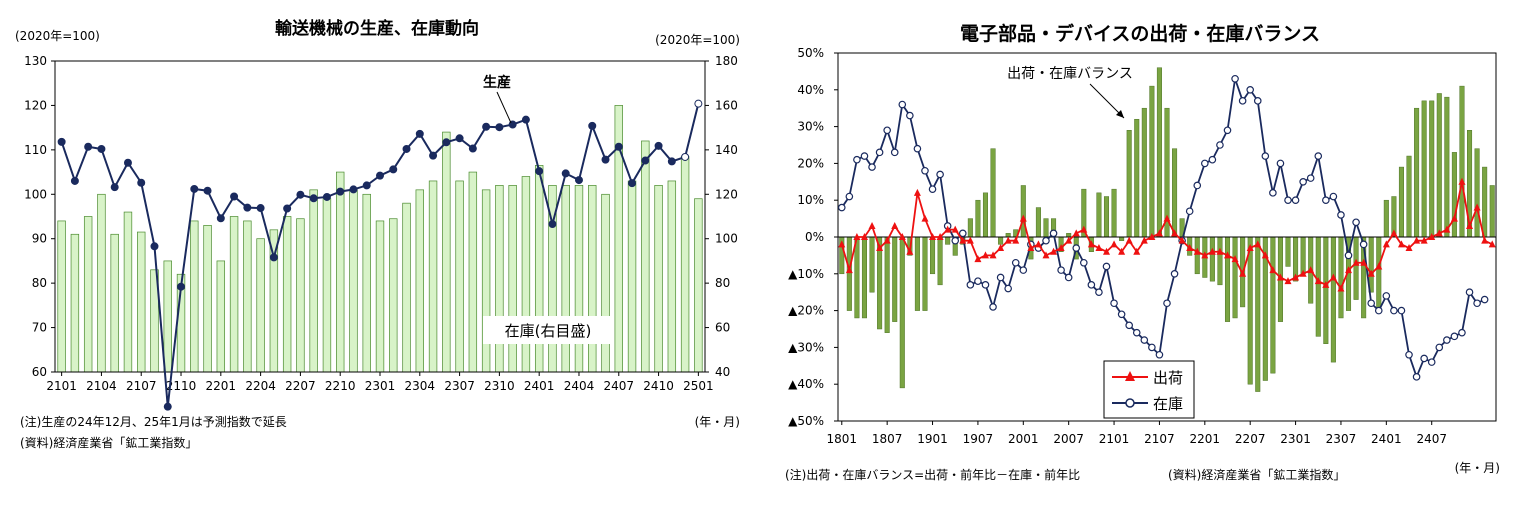 The height and width of the screenshot is (511, 1520). What do you see at coordinates (1149, 389) in the screenshot?
I see `right-legend: 出荷 在庫` at bounding box center [1149, 389].